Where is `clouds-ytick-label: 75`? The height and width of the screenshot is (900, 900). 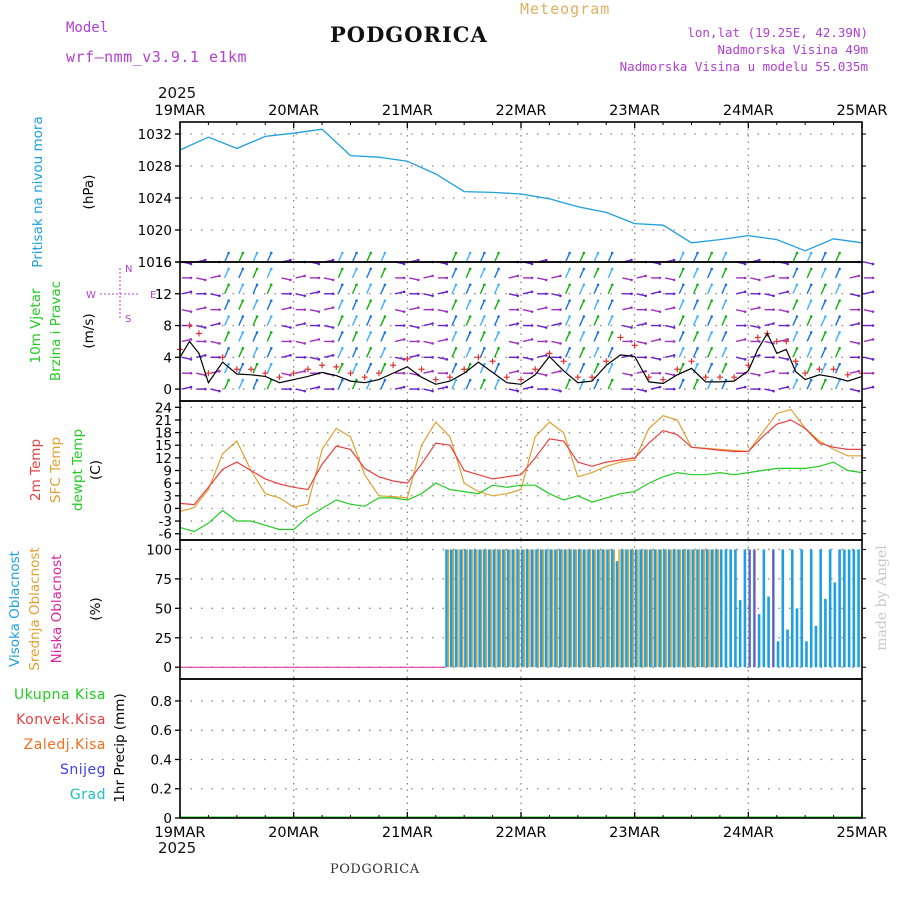
clouds-ytick-label: 75 is located at coordinates (163, 580).